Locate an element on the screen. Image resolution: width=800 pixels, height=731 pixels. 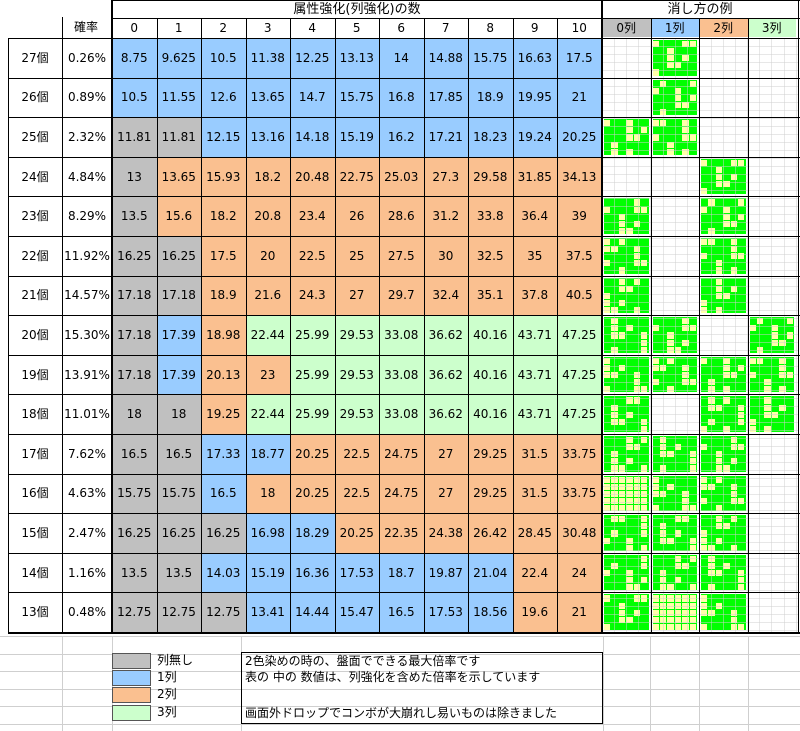
col-header-6: 6 is located at coordinates (401, 28).